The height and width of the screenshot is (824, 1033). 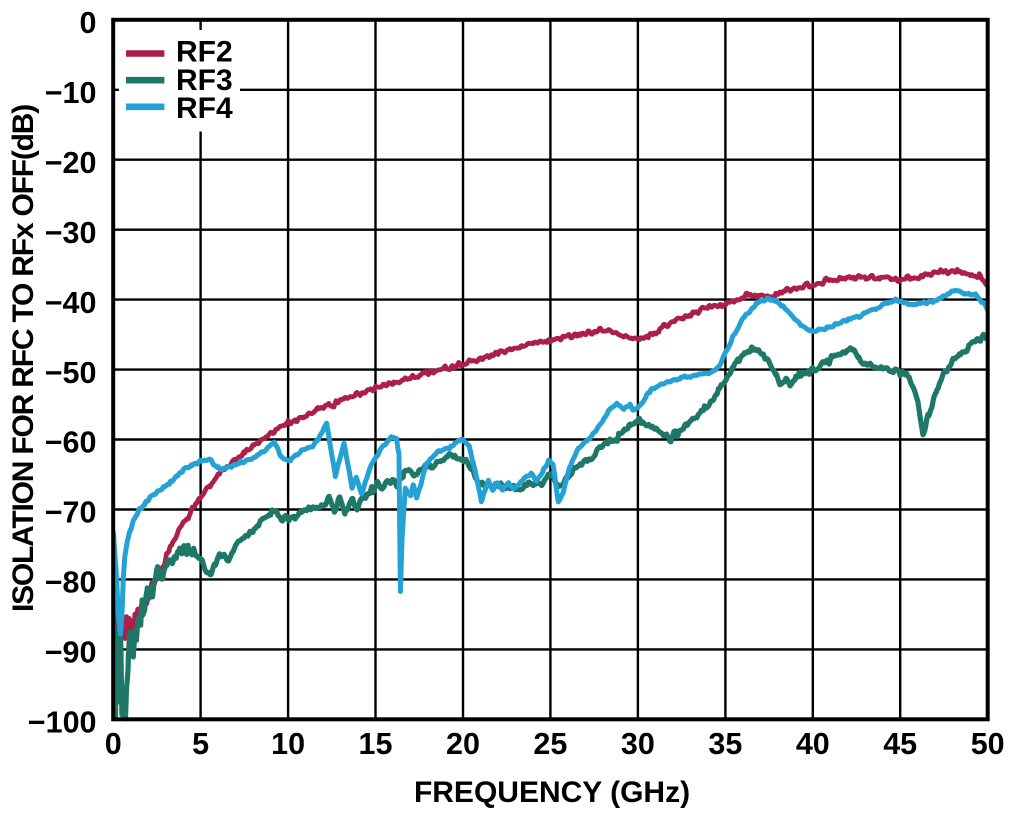 I want to click on svg-text: −50, so click(x=71, y=373).